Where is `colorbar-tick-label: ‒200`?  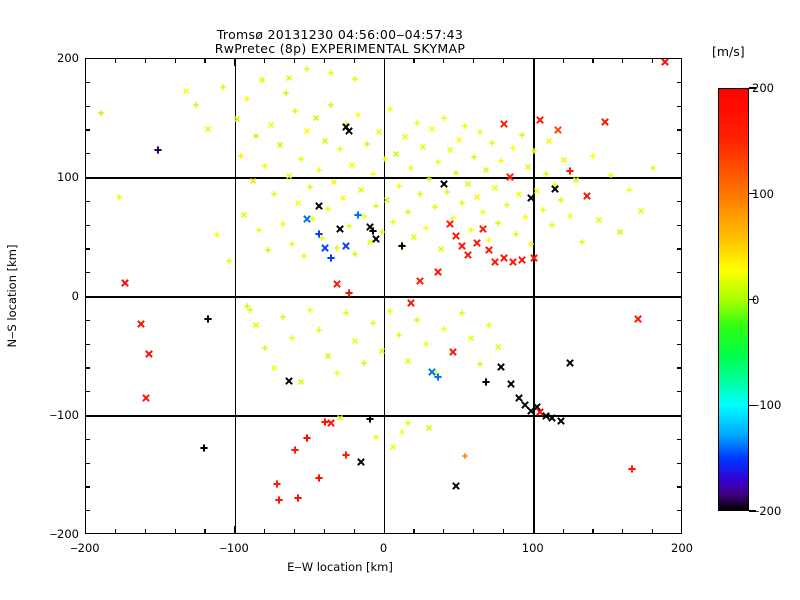 colorbar-tick-label: ‒200 is located at coordinates (767, 511).